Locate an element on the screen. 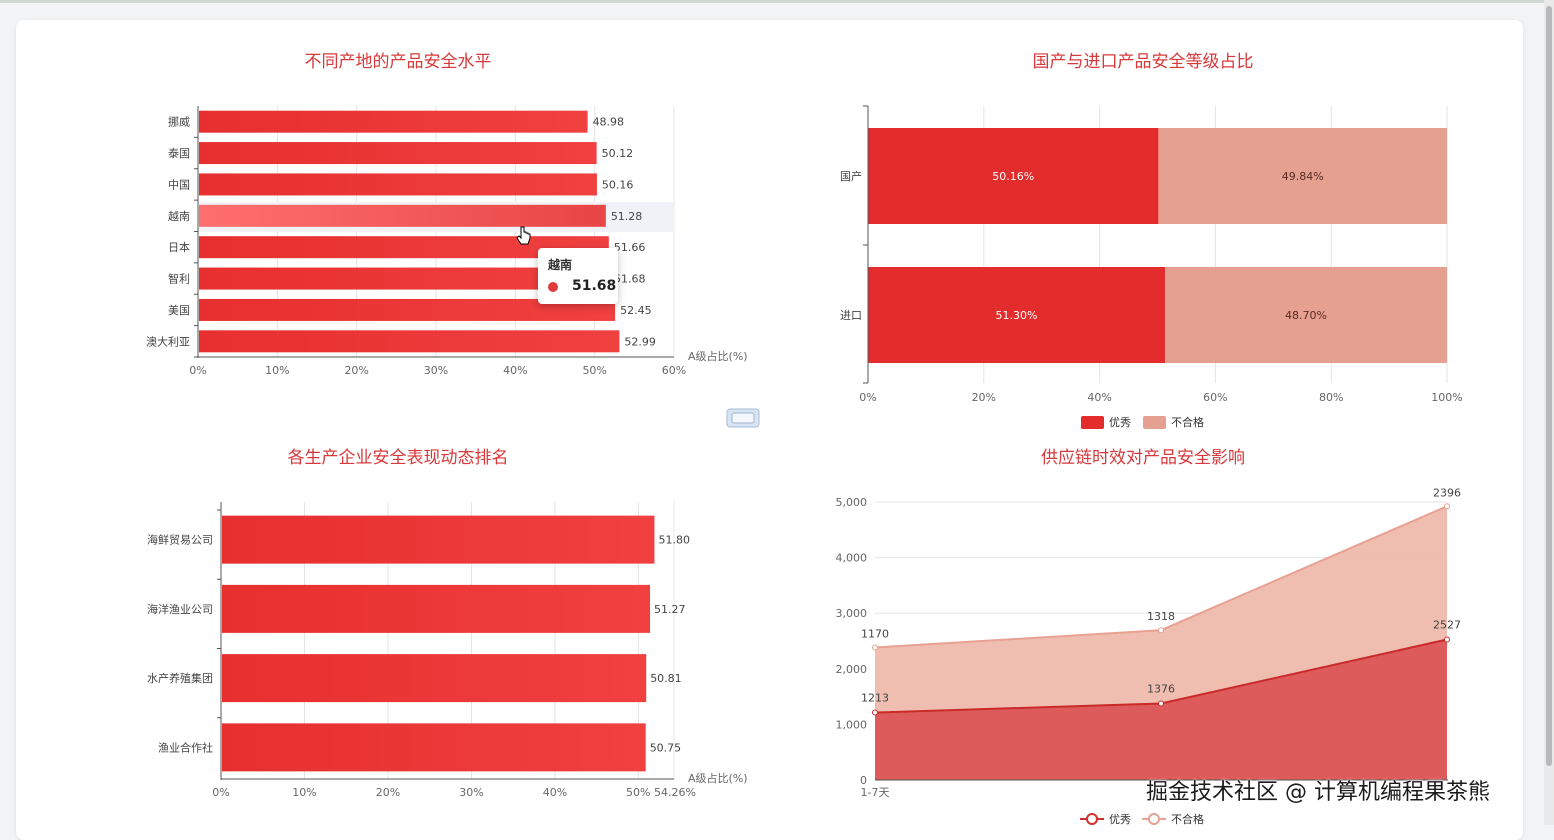  watermark: 掘金技术社区 @ 计算机编程果茶熊 is located at coordinates (1318, 790).